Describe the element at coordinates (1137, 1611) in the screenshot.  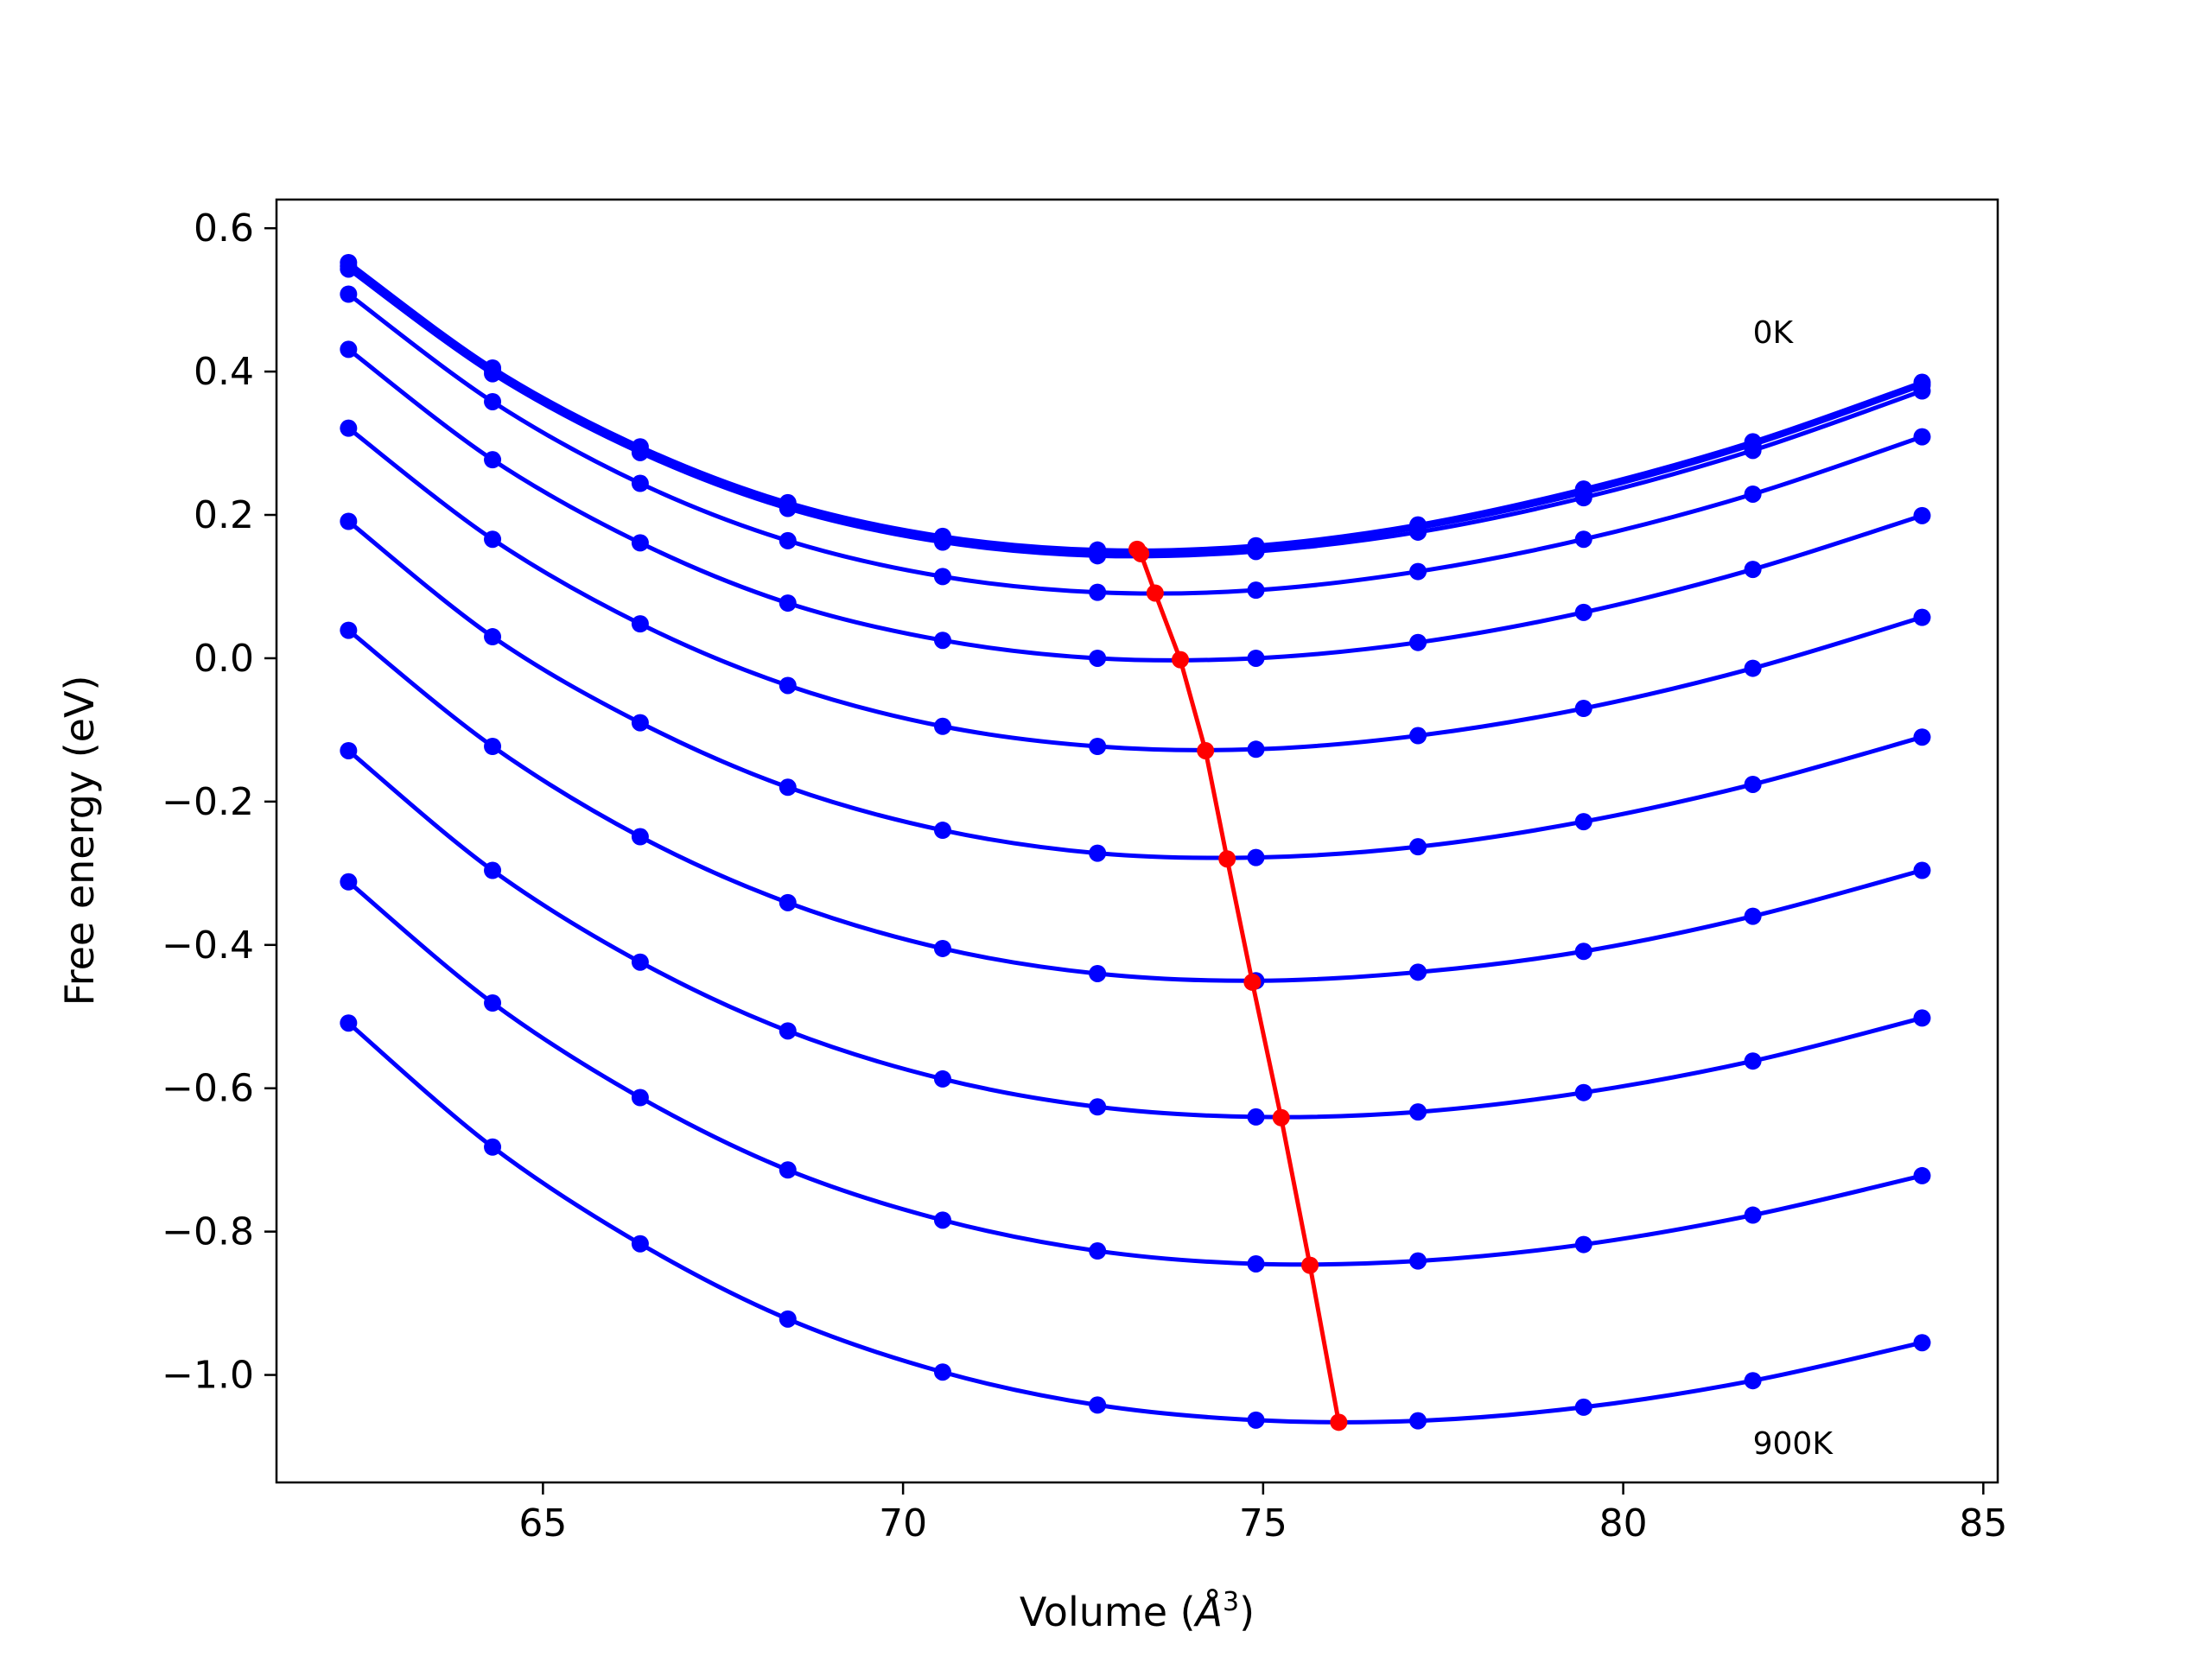
I see `x-axis-label: Volume (Å3)` at that location.